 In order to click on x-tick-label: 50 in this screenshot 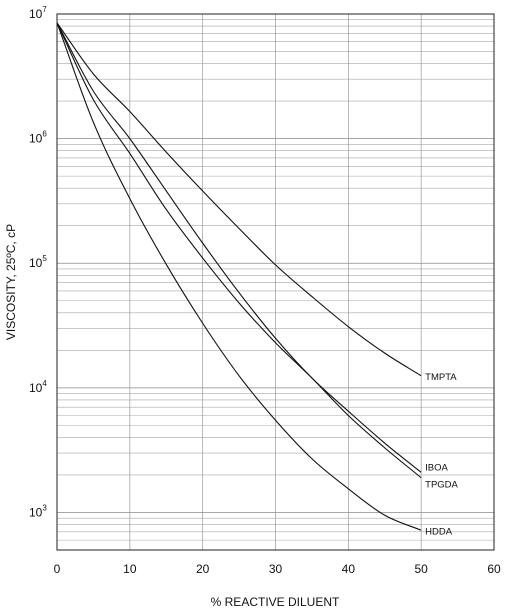, I will do `click(421, 569)`.